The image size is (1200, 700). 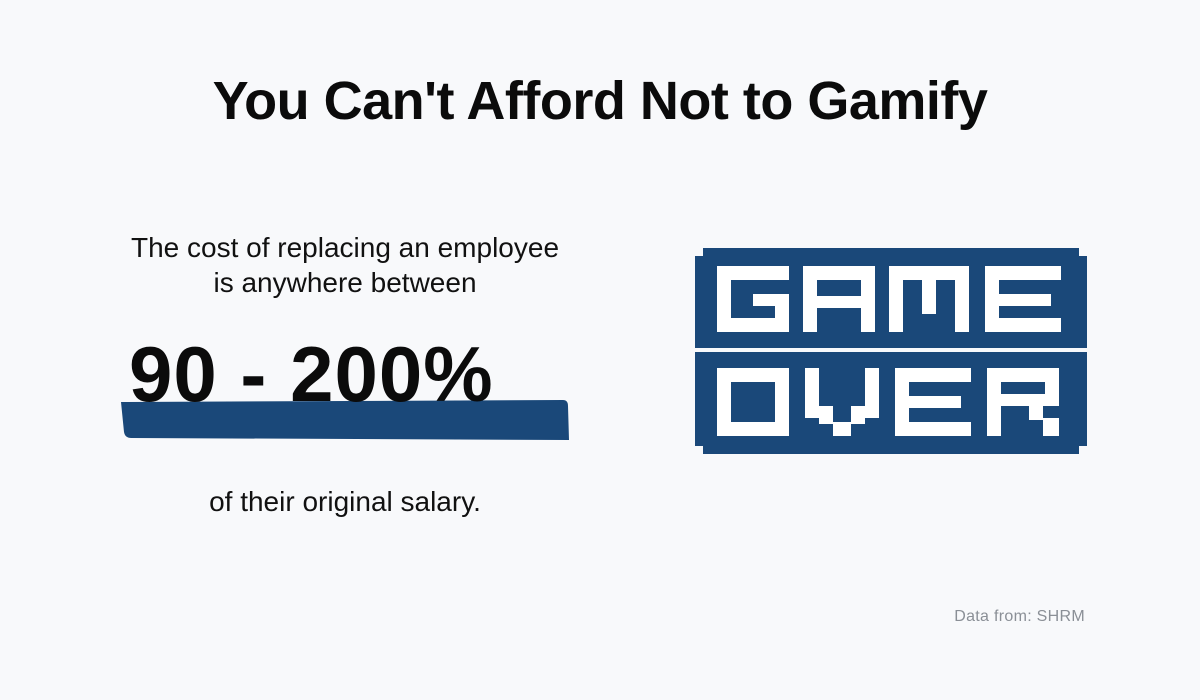 I want to click on percentage-range: 90 - 200%, so click(x=311, y=374).